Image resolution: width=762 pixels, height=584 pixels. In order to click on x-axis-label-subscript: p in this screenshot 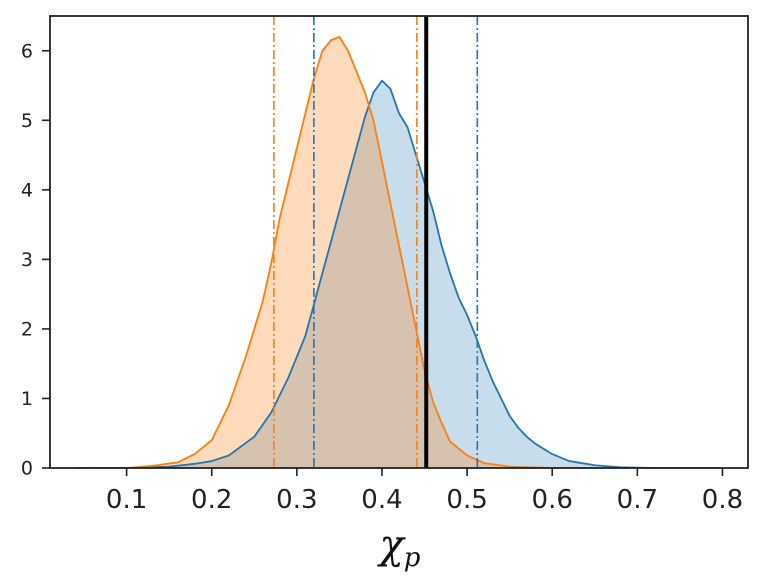, I will do `click(412, 558)`.